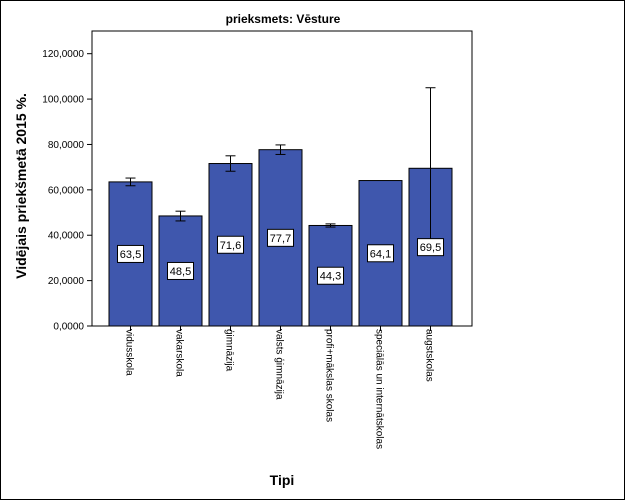 This screenshot has height=501, width=625. What do you see at coordinates (63, 54) in the screenshot?
I see `y-tick-label: 120,0000` at bounding box center [63, 54].